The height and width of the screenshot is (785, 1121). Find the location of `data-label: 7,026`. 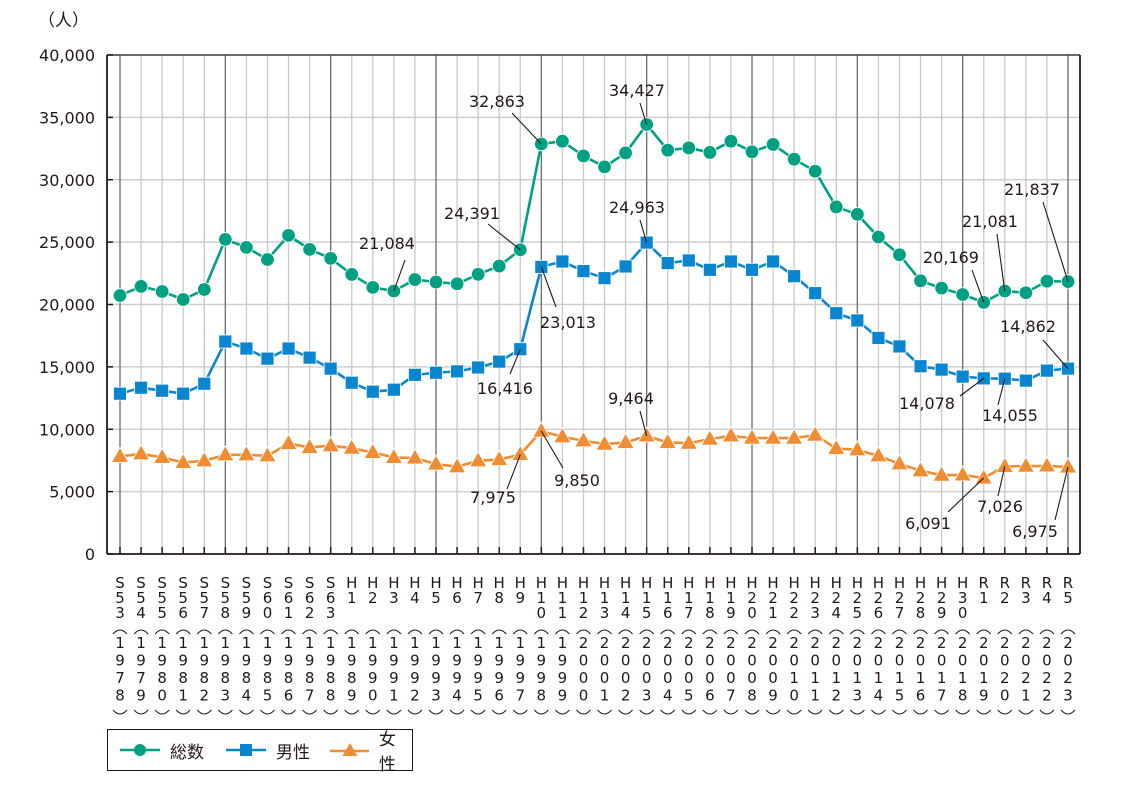

data-label: 7,026 is located at coordinates (1000, 506).